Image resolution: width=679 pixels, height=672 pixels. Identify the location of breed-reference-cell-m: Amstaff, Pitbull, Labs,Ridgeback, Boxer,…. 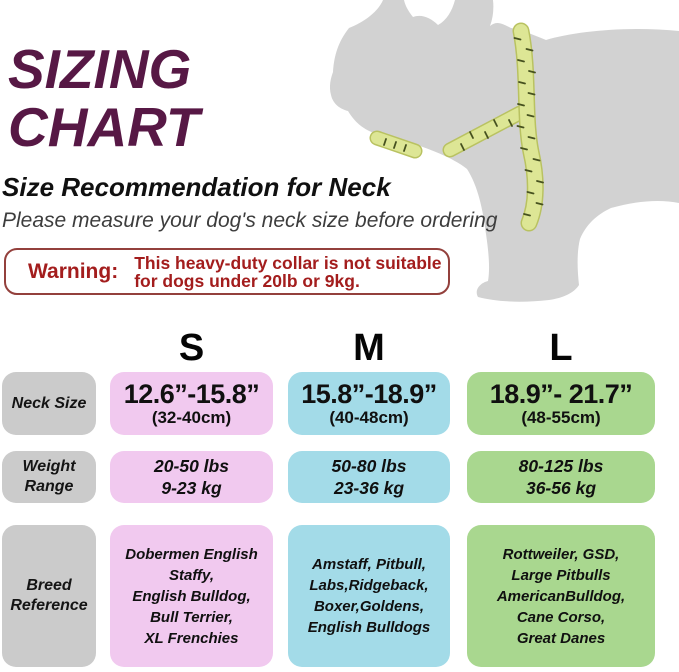
(369, 596).